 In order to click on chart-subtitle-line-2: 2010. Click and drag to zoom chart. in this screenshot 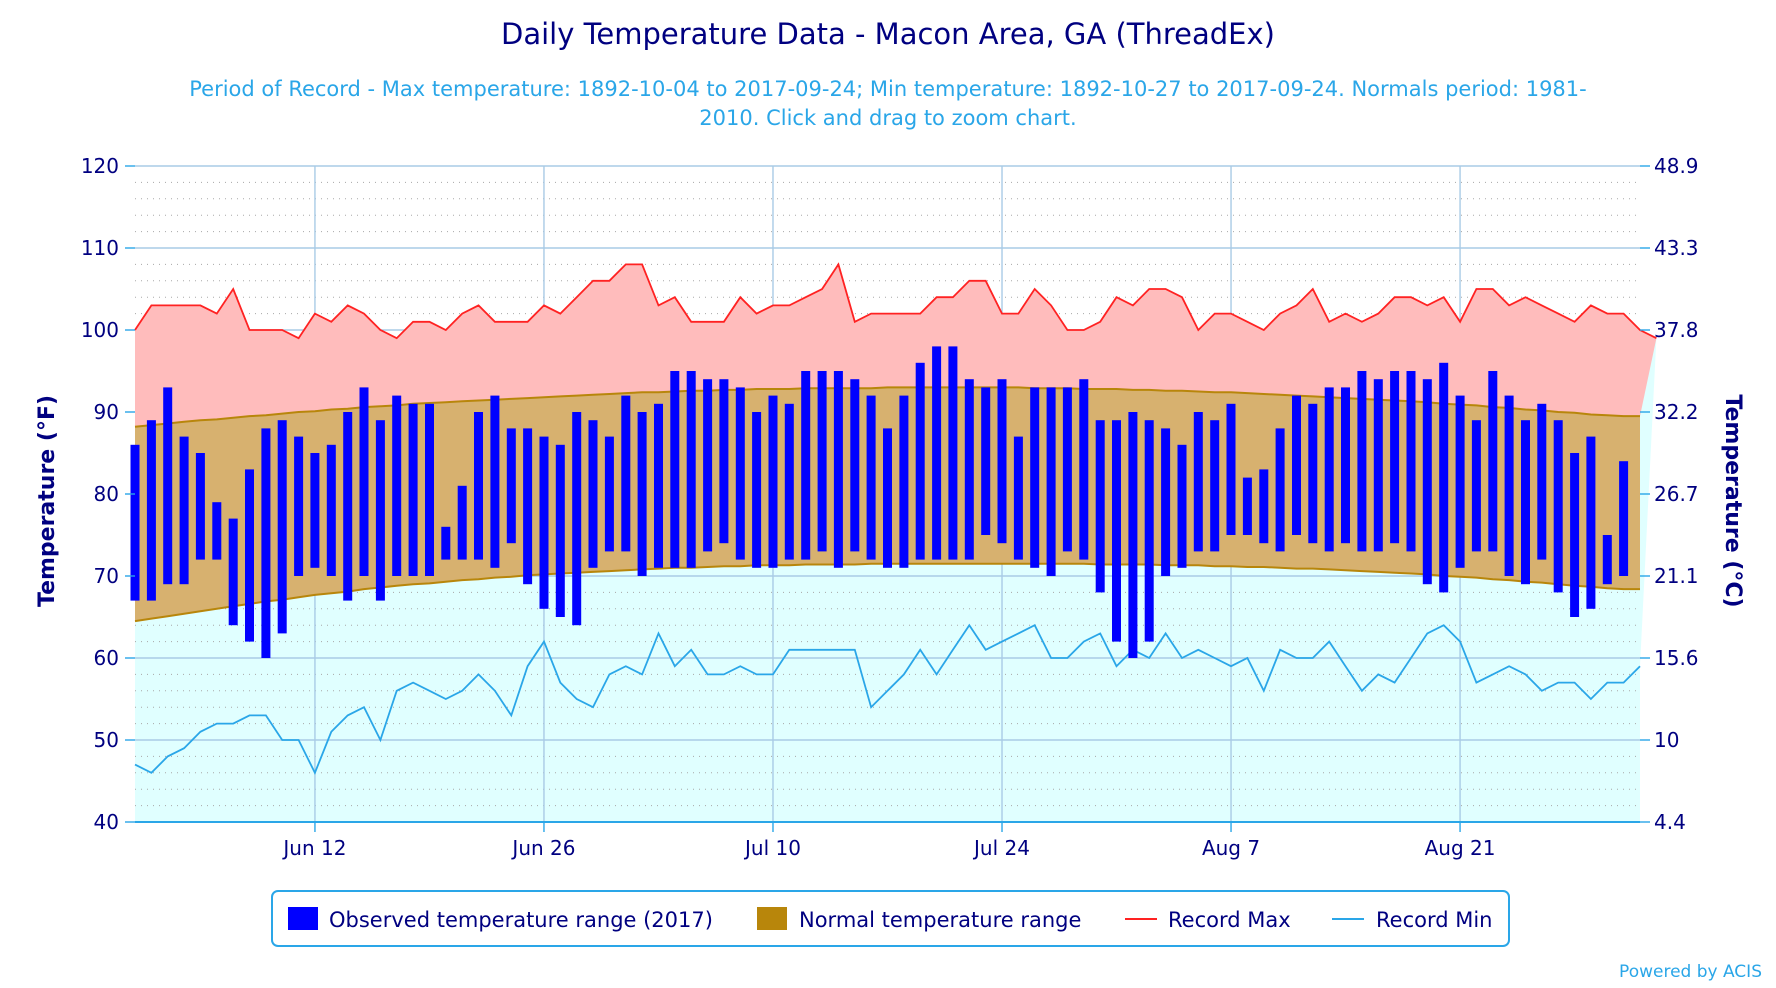, I will do `click(887, 118)`.